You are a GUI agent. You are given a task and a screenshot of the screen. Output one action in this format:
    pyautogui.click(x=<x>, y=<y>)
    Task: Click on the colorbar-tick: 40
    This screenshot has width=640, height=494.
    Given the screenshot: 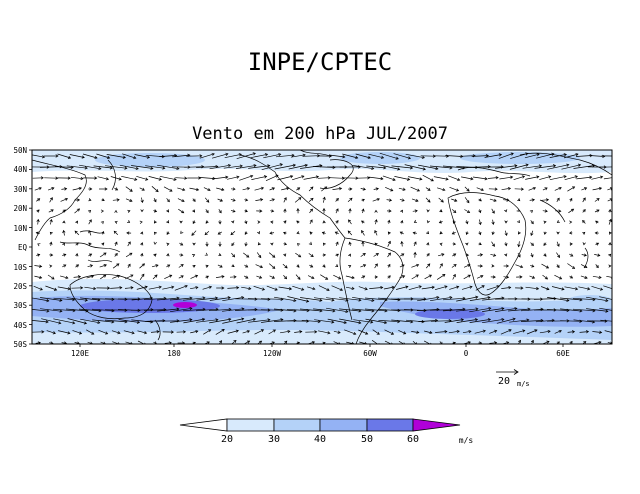 What is the action you would take?
    pyautogui.click(x=320, y=439)
    